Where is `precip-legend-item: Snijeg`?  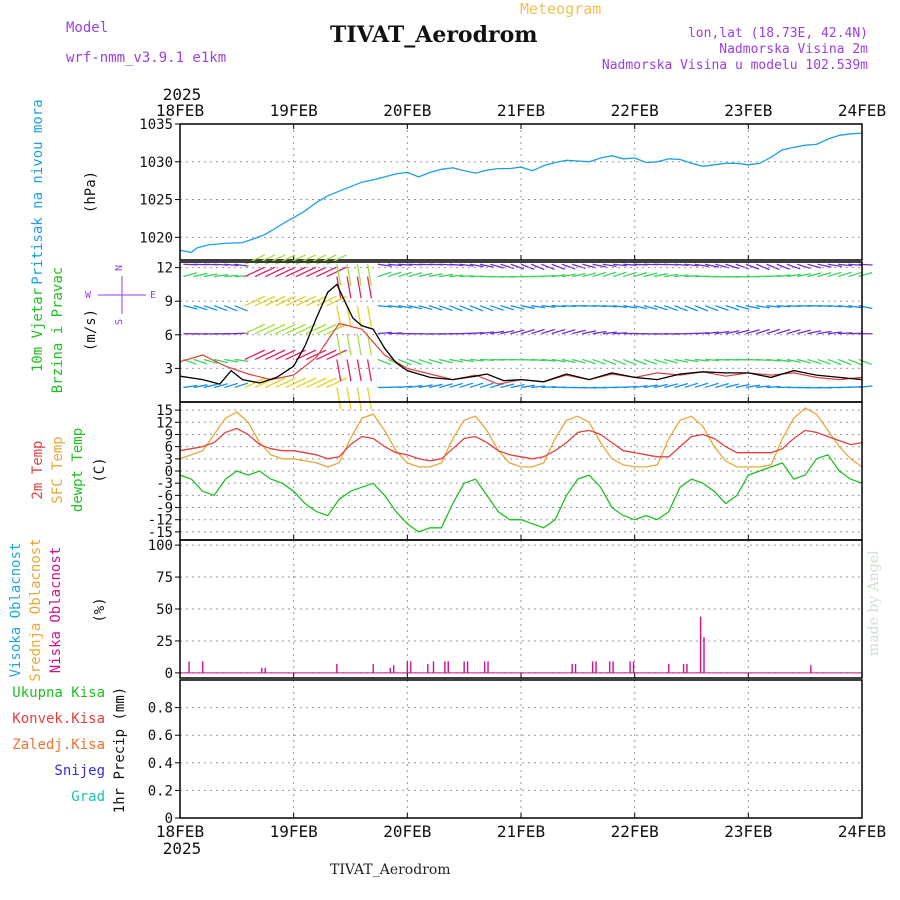 precip-legend-item: Snijeg is located at coordinates (79, 771).